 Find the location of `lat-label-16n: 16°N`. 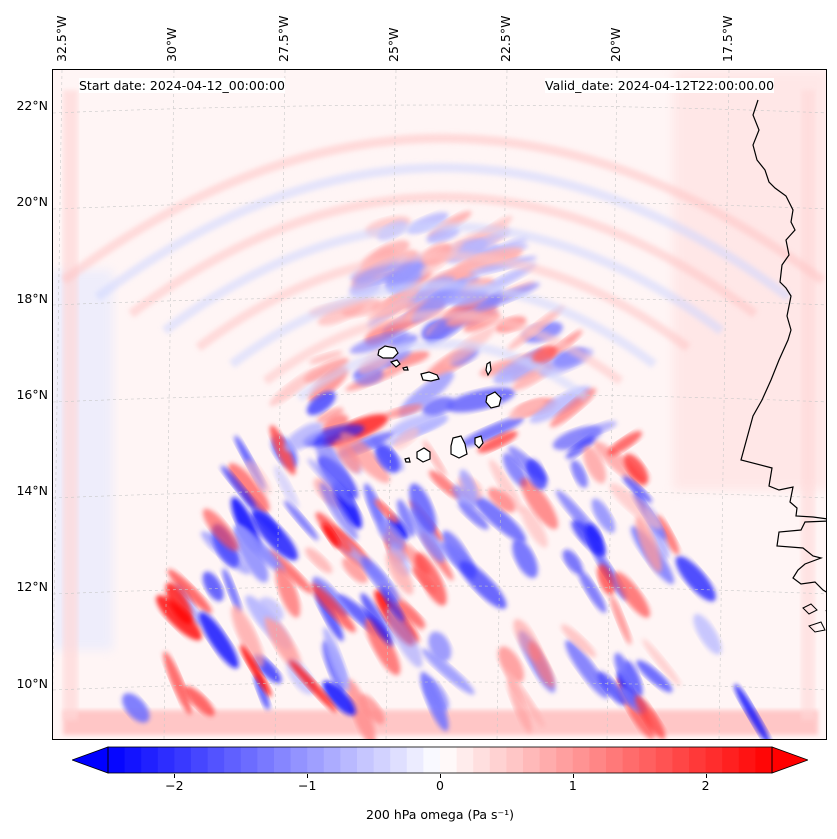

lat-label-16n: 16°N is located at coordinates (32, 394).